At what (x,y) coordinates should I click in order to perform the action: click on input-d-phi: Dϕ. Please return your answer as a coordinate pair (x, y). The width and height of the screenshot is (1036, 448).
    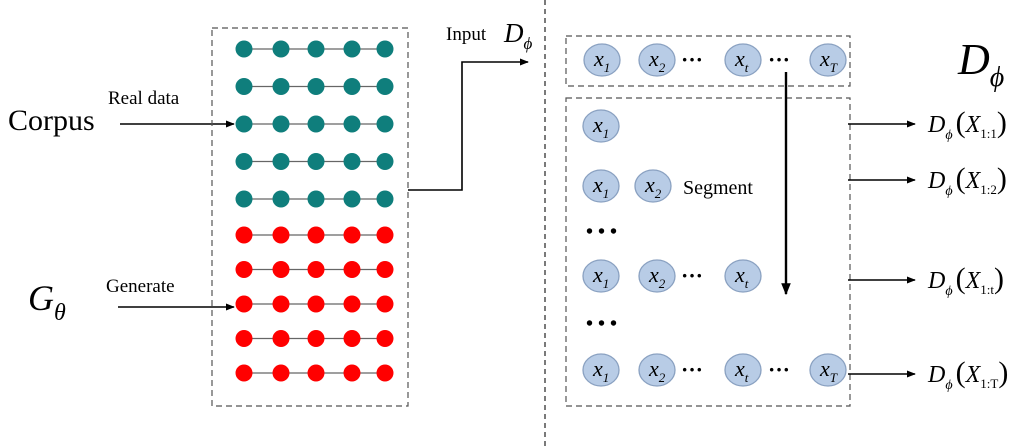
    Looking at the image, I should click on (518, 35).